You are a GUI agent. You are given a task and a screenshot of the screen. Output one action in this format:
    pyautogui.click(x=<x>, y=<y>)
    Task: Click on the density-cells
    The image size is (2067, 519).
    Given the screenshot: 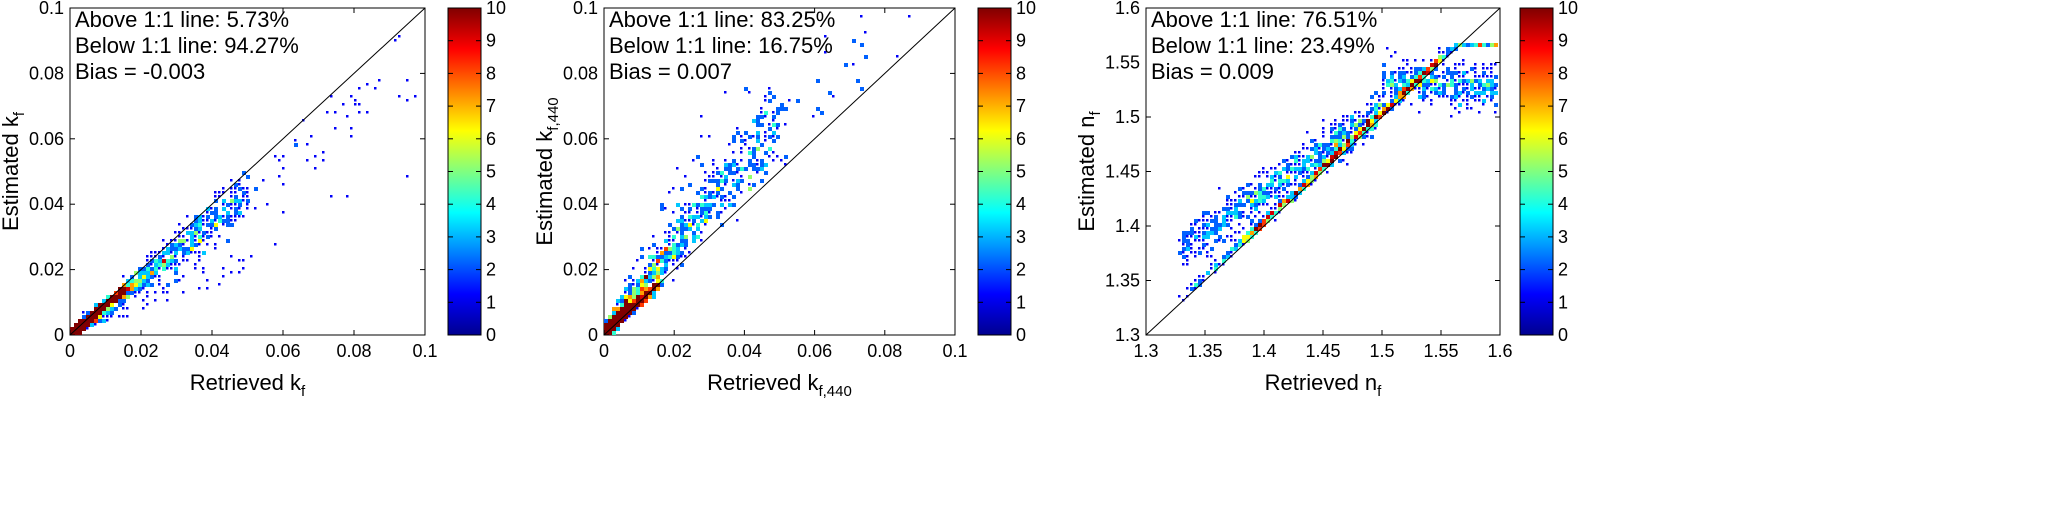 What is the action you would take?
    pyautogui.click(x=1338, y=172)
    